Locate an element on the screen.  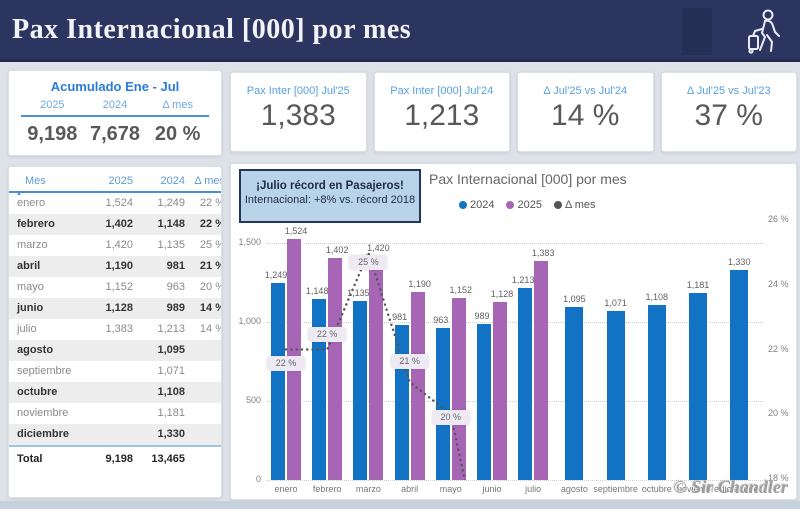
bar-value-2025: 1,402 is located at coordinates (337, 250).